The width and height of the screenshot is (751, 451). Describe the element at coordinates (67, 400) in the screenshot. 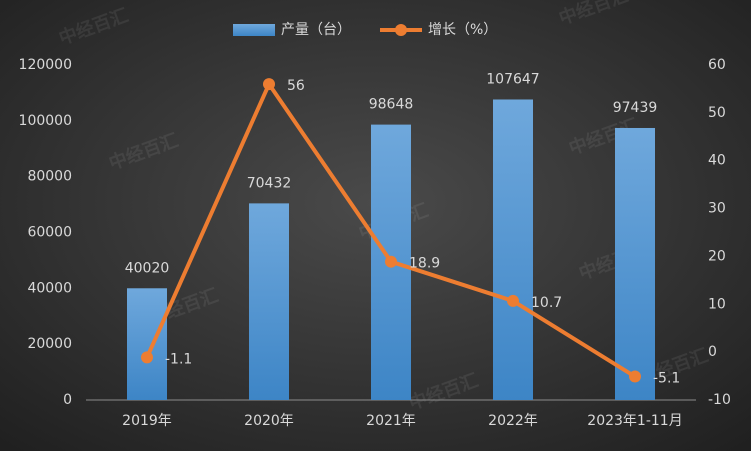

I see `y-tick-label: 0` at that location.